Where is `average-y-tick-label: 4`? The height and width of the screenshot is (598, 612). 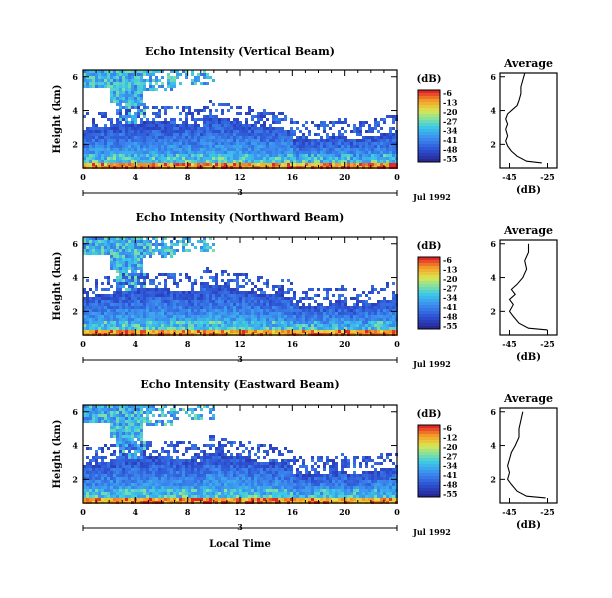
average-y-tick-label: 4 is located at coordinates (493, 278).